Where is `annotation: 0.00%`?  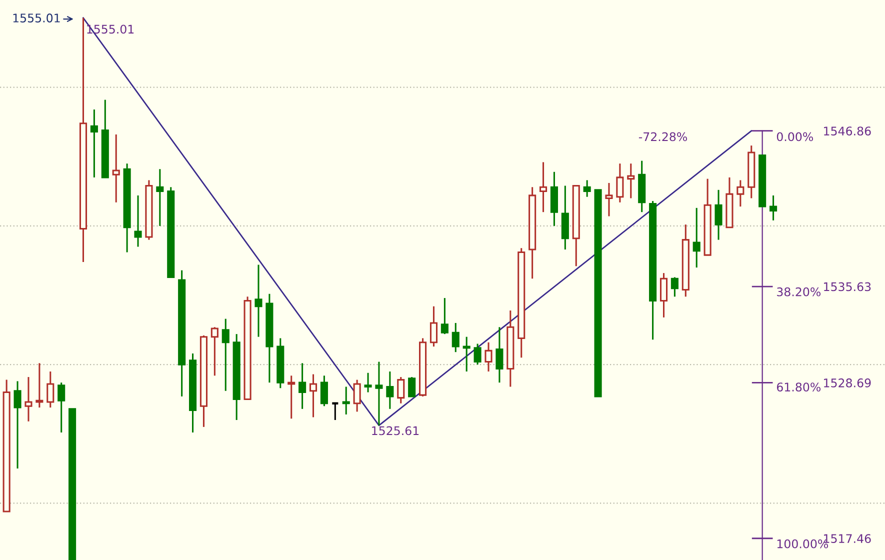 annotation: 0.00% is located at coordinates (794, 137).